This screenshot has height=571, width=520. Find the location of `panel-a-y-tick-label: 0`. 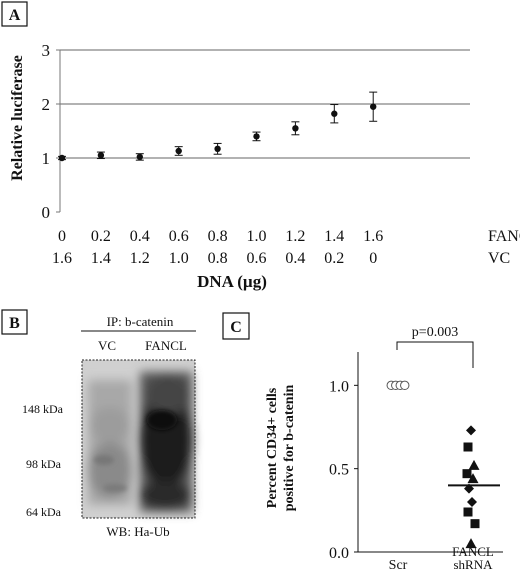

panel-a-y-tick-label: 0 is located at coordinates (46, 212).